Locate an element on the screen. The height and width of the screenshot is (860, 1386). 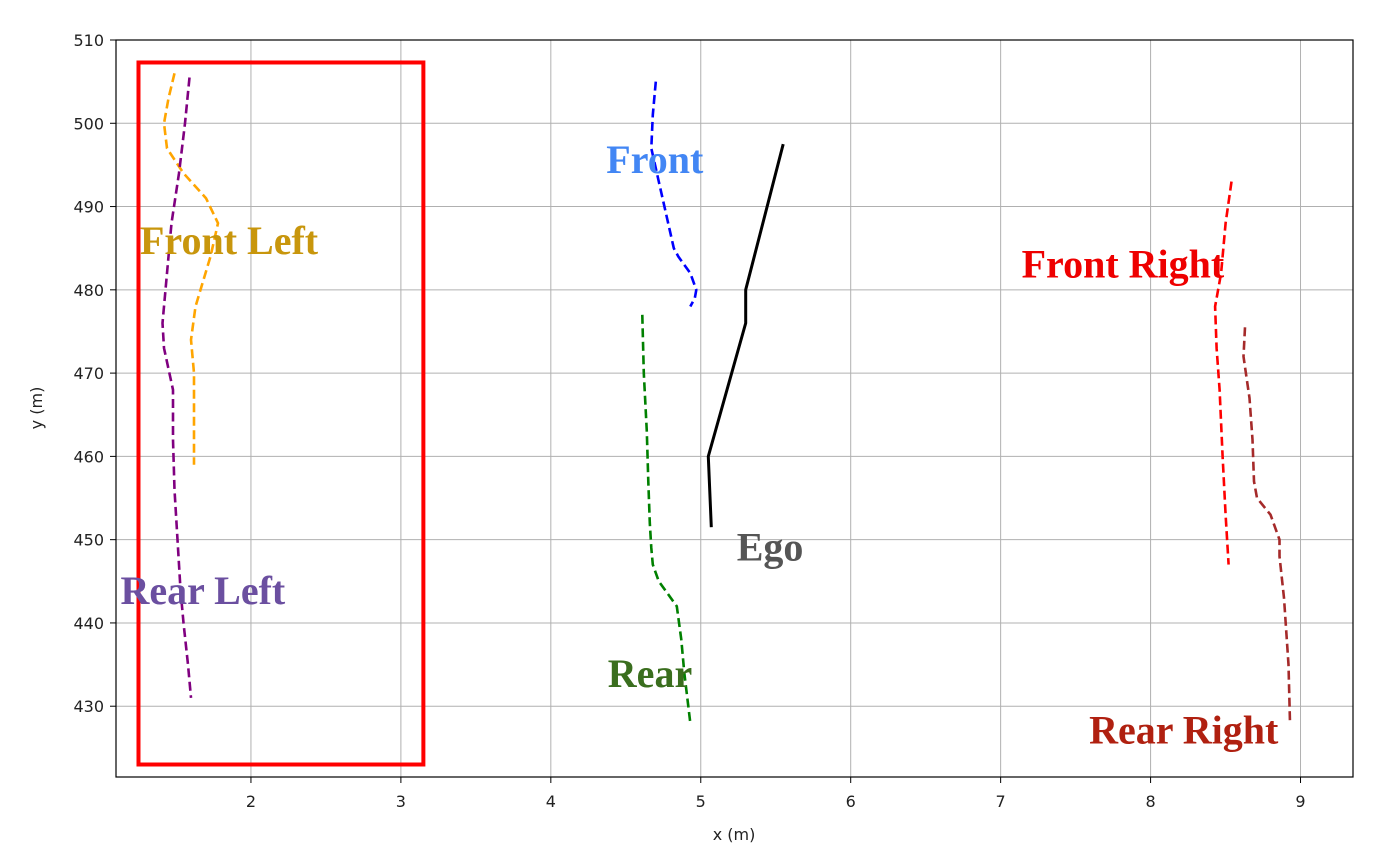
series-line-rear-right is located at coordinates (1267, 525).